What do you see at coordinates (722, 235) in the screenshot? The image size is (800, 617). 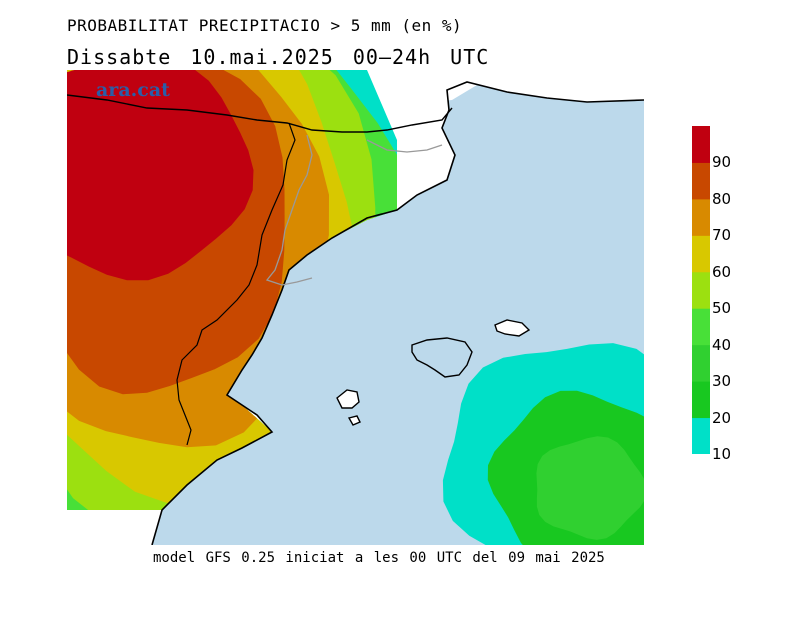 I see `legend-tick-70: 70` at bounding box center [722, 235].